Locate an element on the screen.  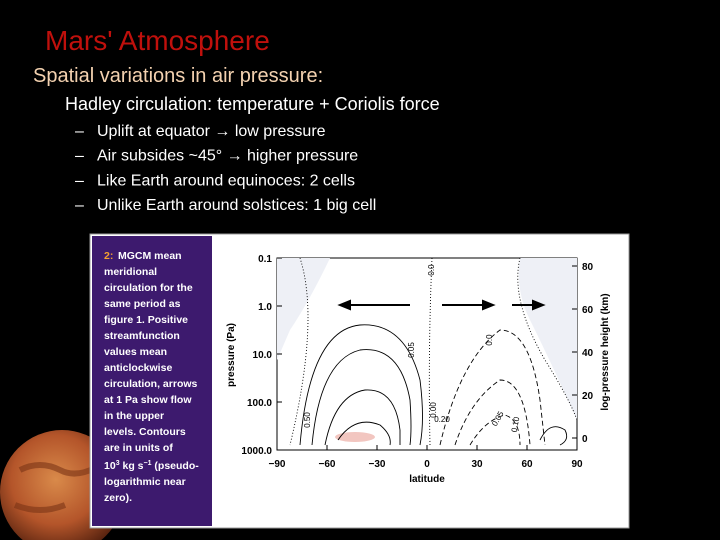
mars-feature is located at coordinates (55, 487).